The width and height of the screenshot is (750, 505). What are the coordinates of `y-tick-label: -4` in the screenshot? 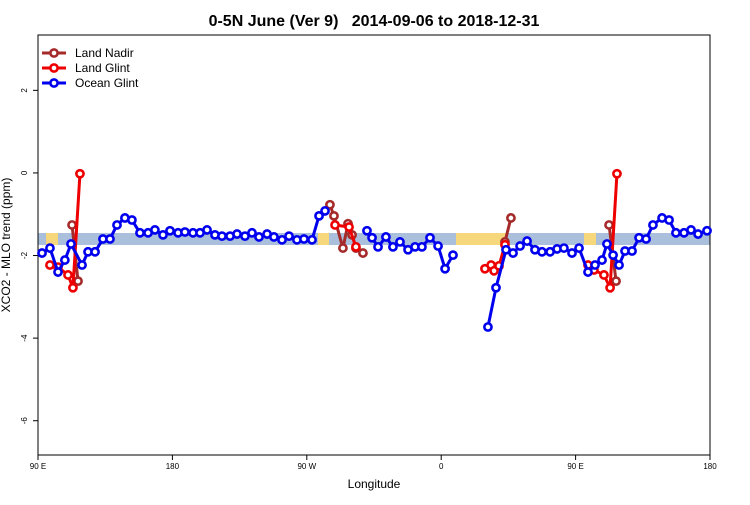 It's located at (24, 338).